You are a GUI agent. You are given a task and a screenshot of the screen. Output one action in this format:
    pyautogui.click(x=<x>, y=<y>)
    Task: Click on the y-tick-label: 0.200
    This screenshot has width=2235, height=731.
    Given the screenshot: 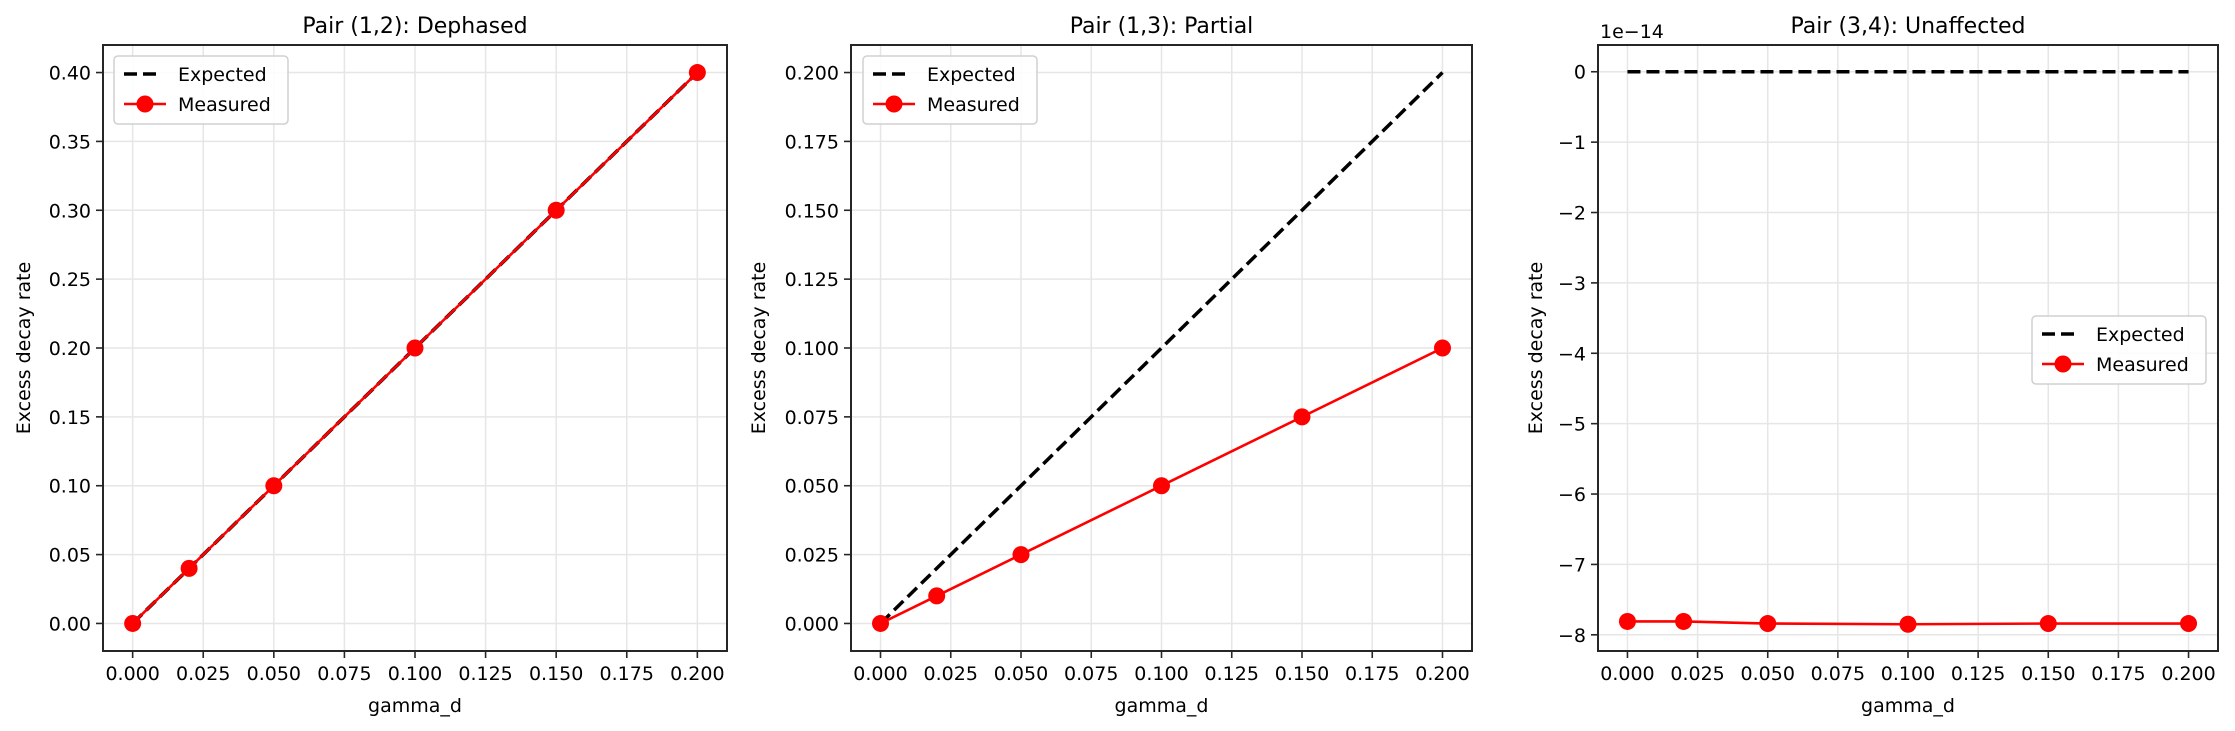 What is the action you would take?
    pyautogui.click(x=812, y=74)
    